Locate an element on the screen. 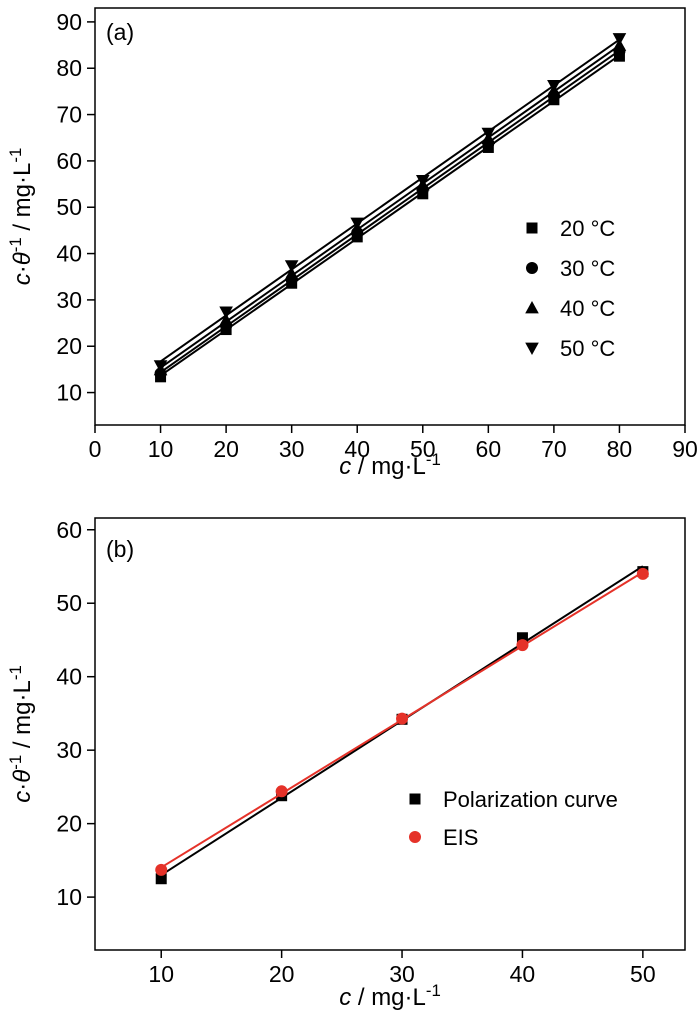 This screenshot has height=1020, width=700. y-tick-label: 80 is located at coordinates (69, 68).